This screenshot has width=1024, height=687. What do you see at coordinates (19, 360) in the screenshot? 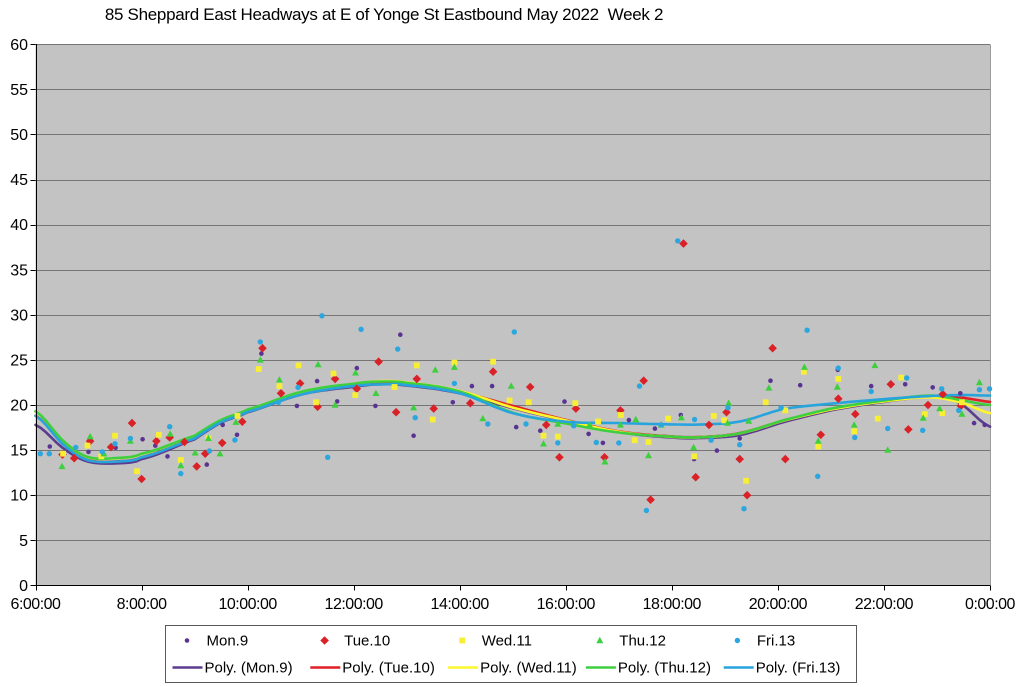
I see `svg-text: 25` at bounding box center [19, 360].